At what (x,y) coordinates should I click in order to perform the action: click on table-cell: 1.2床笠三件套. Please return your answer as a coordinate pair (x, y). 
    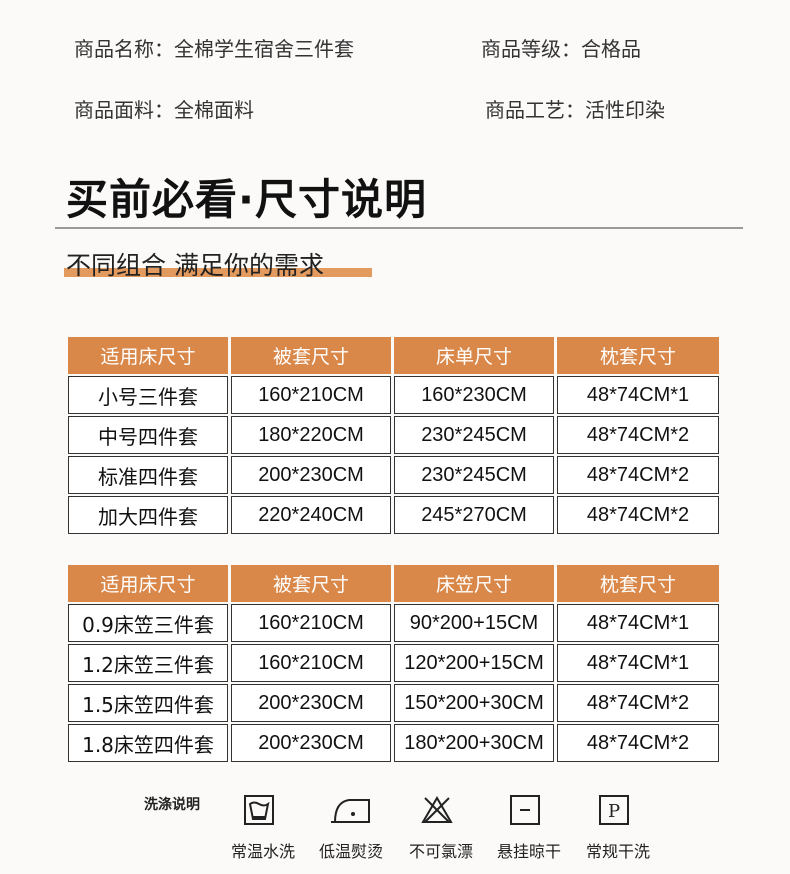
    Looking at the image, I should click on (148, 663).